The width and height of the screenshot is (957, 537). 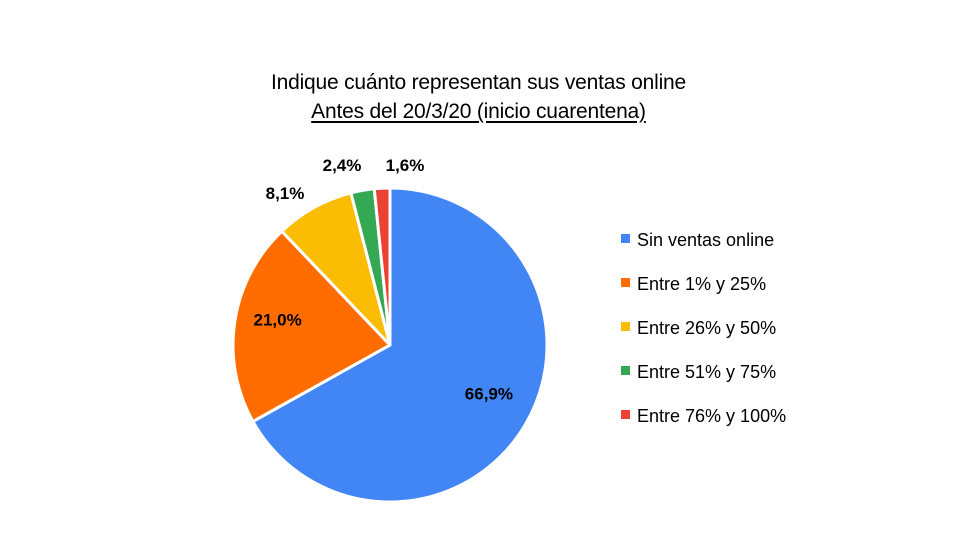 I want to click on legend-label-5: Entre 76% y 100%, so click(x=711, y=416).